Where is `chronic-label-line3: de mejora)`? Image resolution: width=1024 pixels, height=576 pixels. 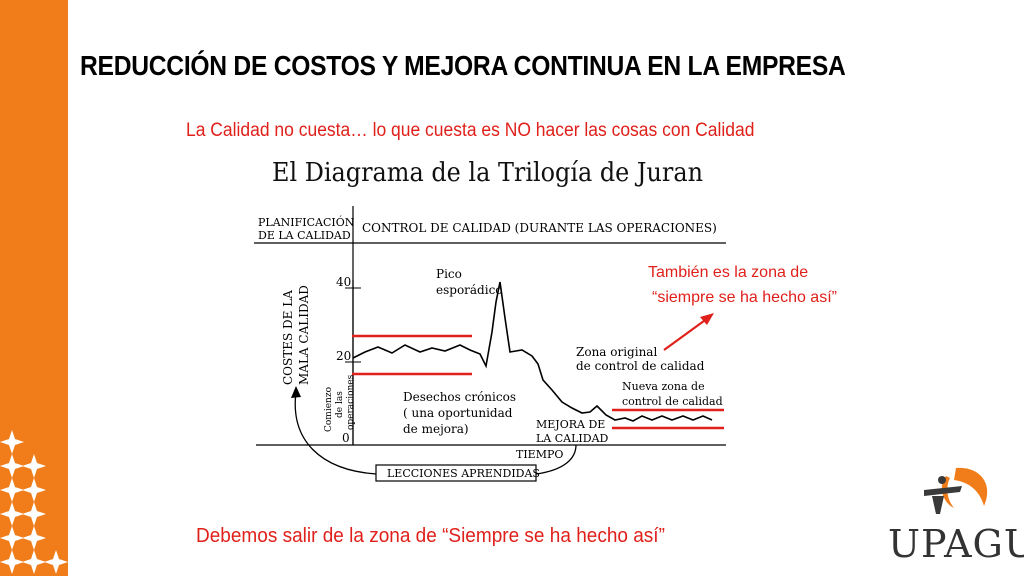 chronic-label-line3: de mejora) is located at coordinates (436, 429).